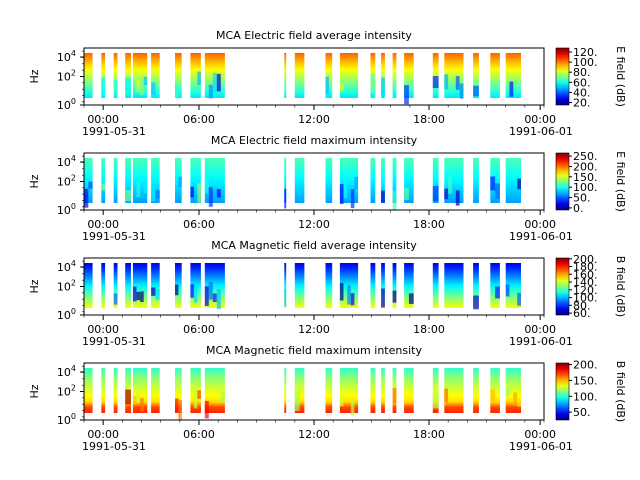 The height and width of the screenshot is (480, 640). What do you see at coordinates (429, 119) in the screenshot?
I see `x-tick-label: 18:00` at bounding box center [429, 119].